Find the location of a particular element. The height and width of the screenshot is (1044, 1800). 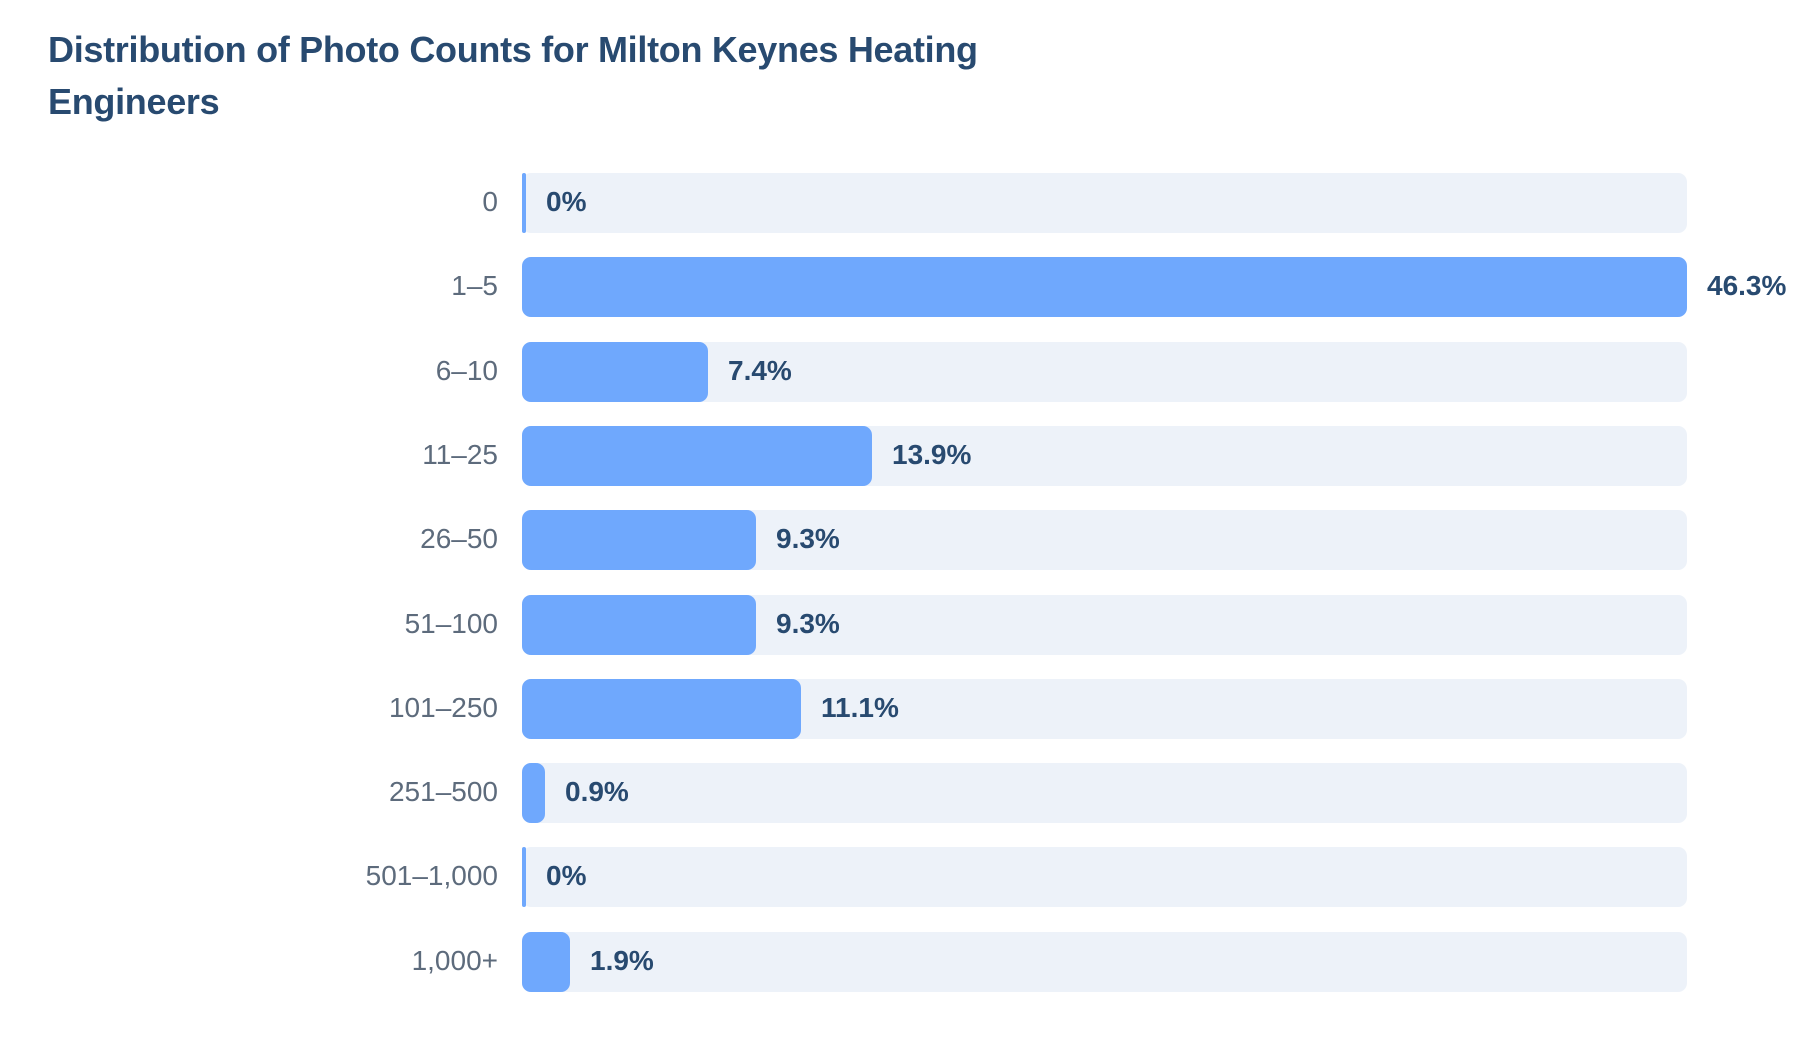

value-label: 46.3% is located at coordinates (1747, 285).